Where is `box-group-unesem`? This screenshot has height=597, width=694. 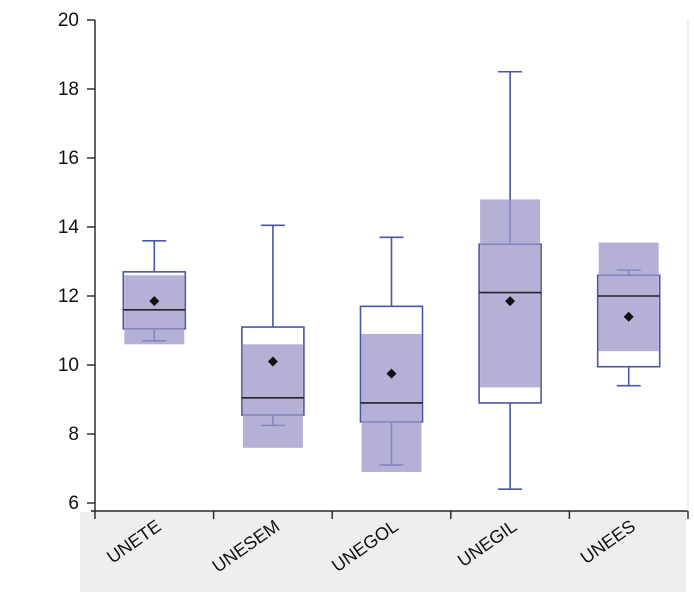 box-group-unesem is located at coordinates (273, 336).